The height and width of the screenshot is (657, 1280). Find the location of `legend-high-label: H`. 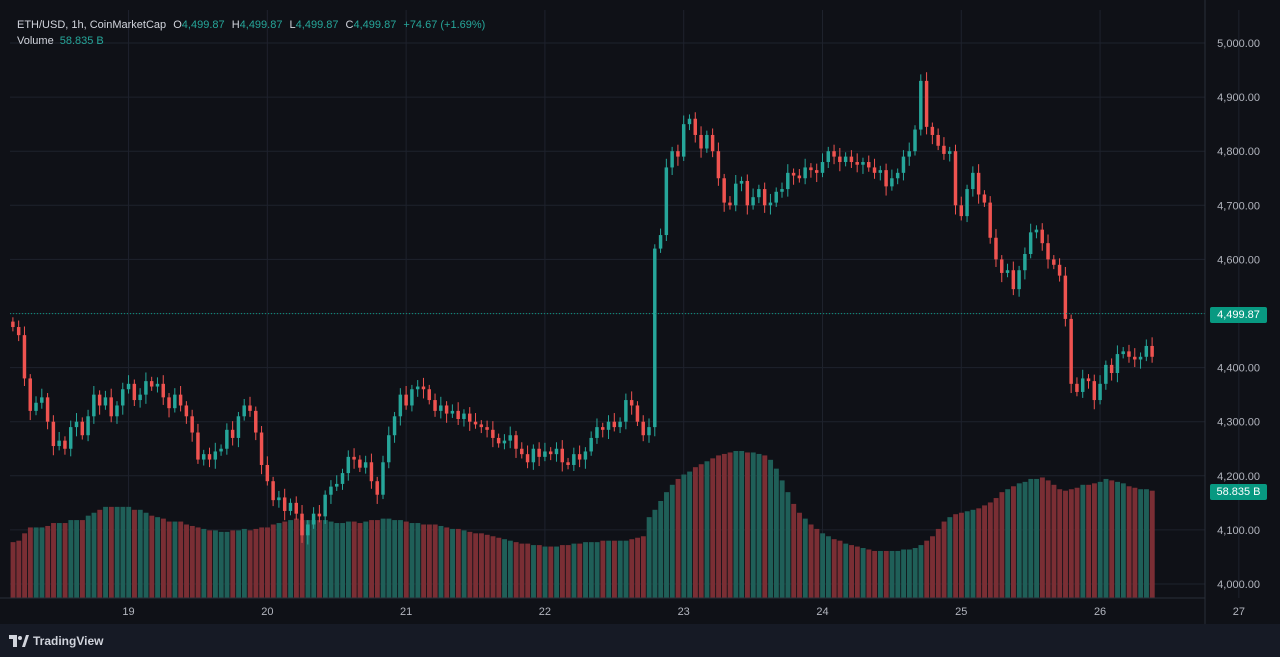

legend-high-label: H is located at coordinates (235, 25).